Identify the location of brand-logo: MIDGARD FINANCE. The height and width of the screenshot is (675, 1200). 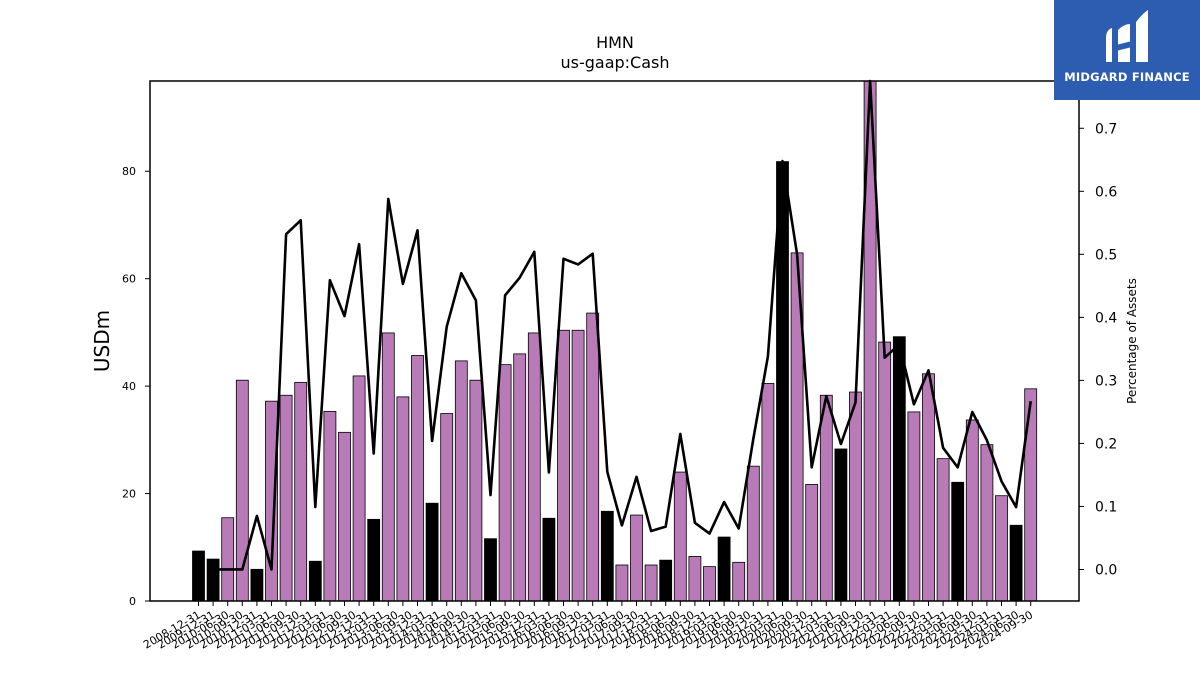
(1127, 50).